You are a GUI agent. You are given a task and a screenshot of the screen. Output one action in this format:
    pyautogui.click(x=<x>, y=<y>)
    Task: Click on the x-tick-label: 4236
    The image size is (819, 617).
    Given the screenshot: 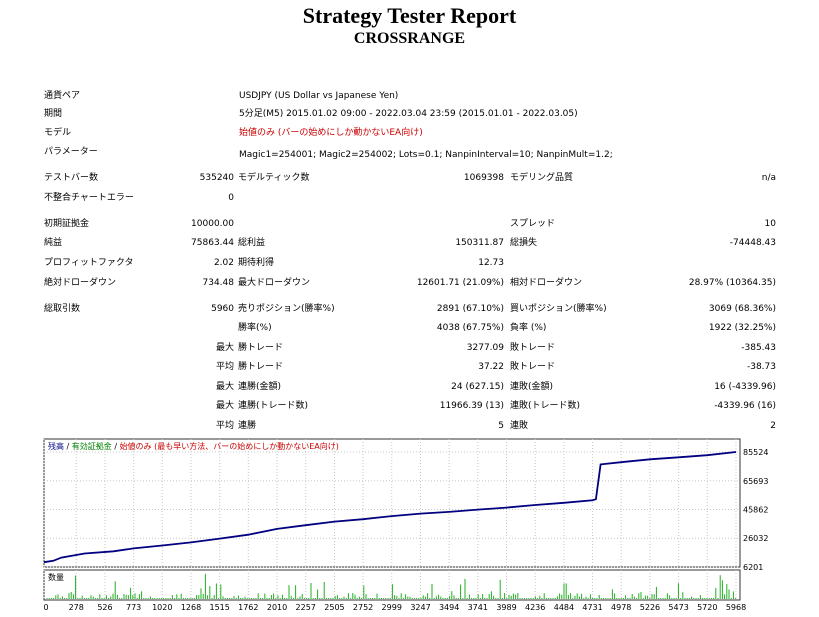 What is the action you would take?
    pyautogui.click(x=535, y=607)
    